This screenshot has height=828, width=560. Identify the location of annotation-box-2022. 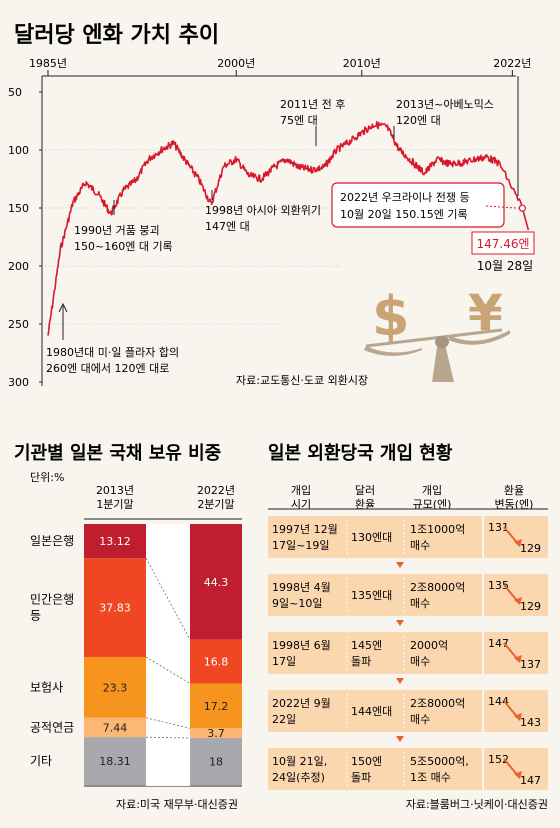
(418, 205).